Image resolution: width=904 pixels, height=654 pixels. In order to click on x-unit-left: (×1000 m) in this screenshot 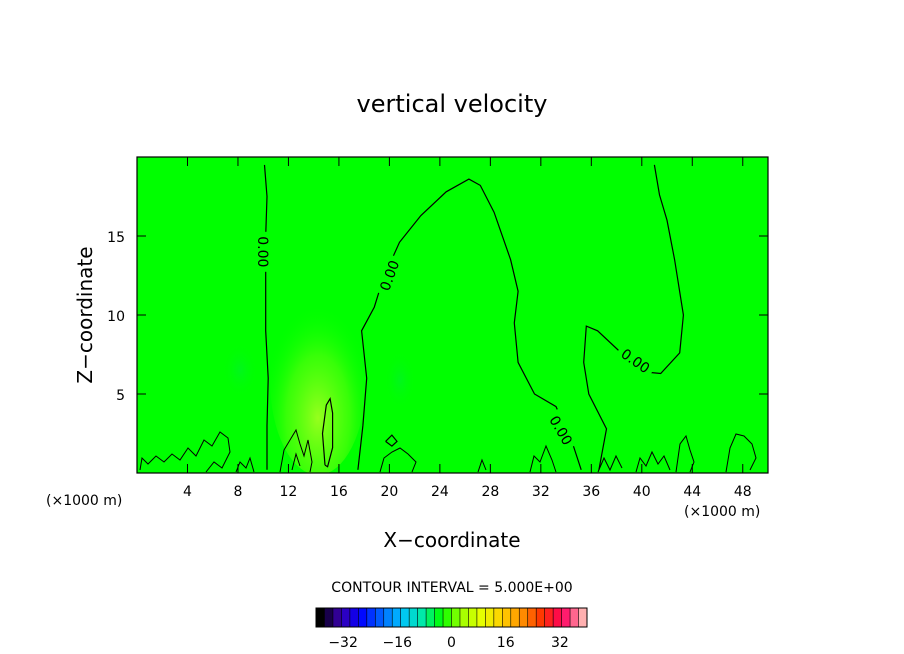, I will do `click(84, 501)`.